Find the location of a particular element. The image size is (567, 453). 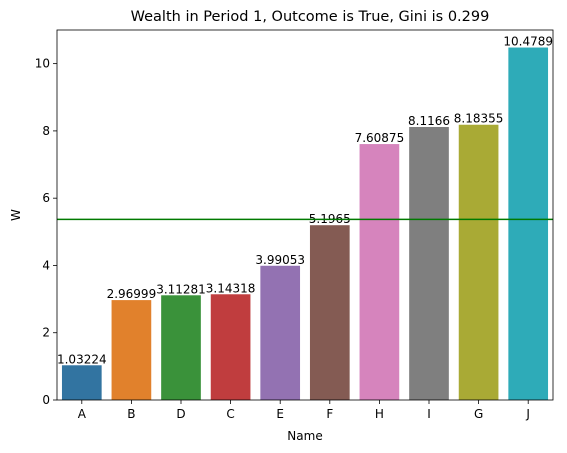

x-axis-label: Name is located at coordinates (304, 436).